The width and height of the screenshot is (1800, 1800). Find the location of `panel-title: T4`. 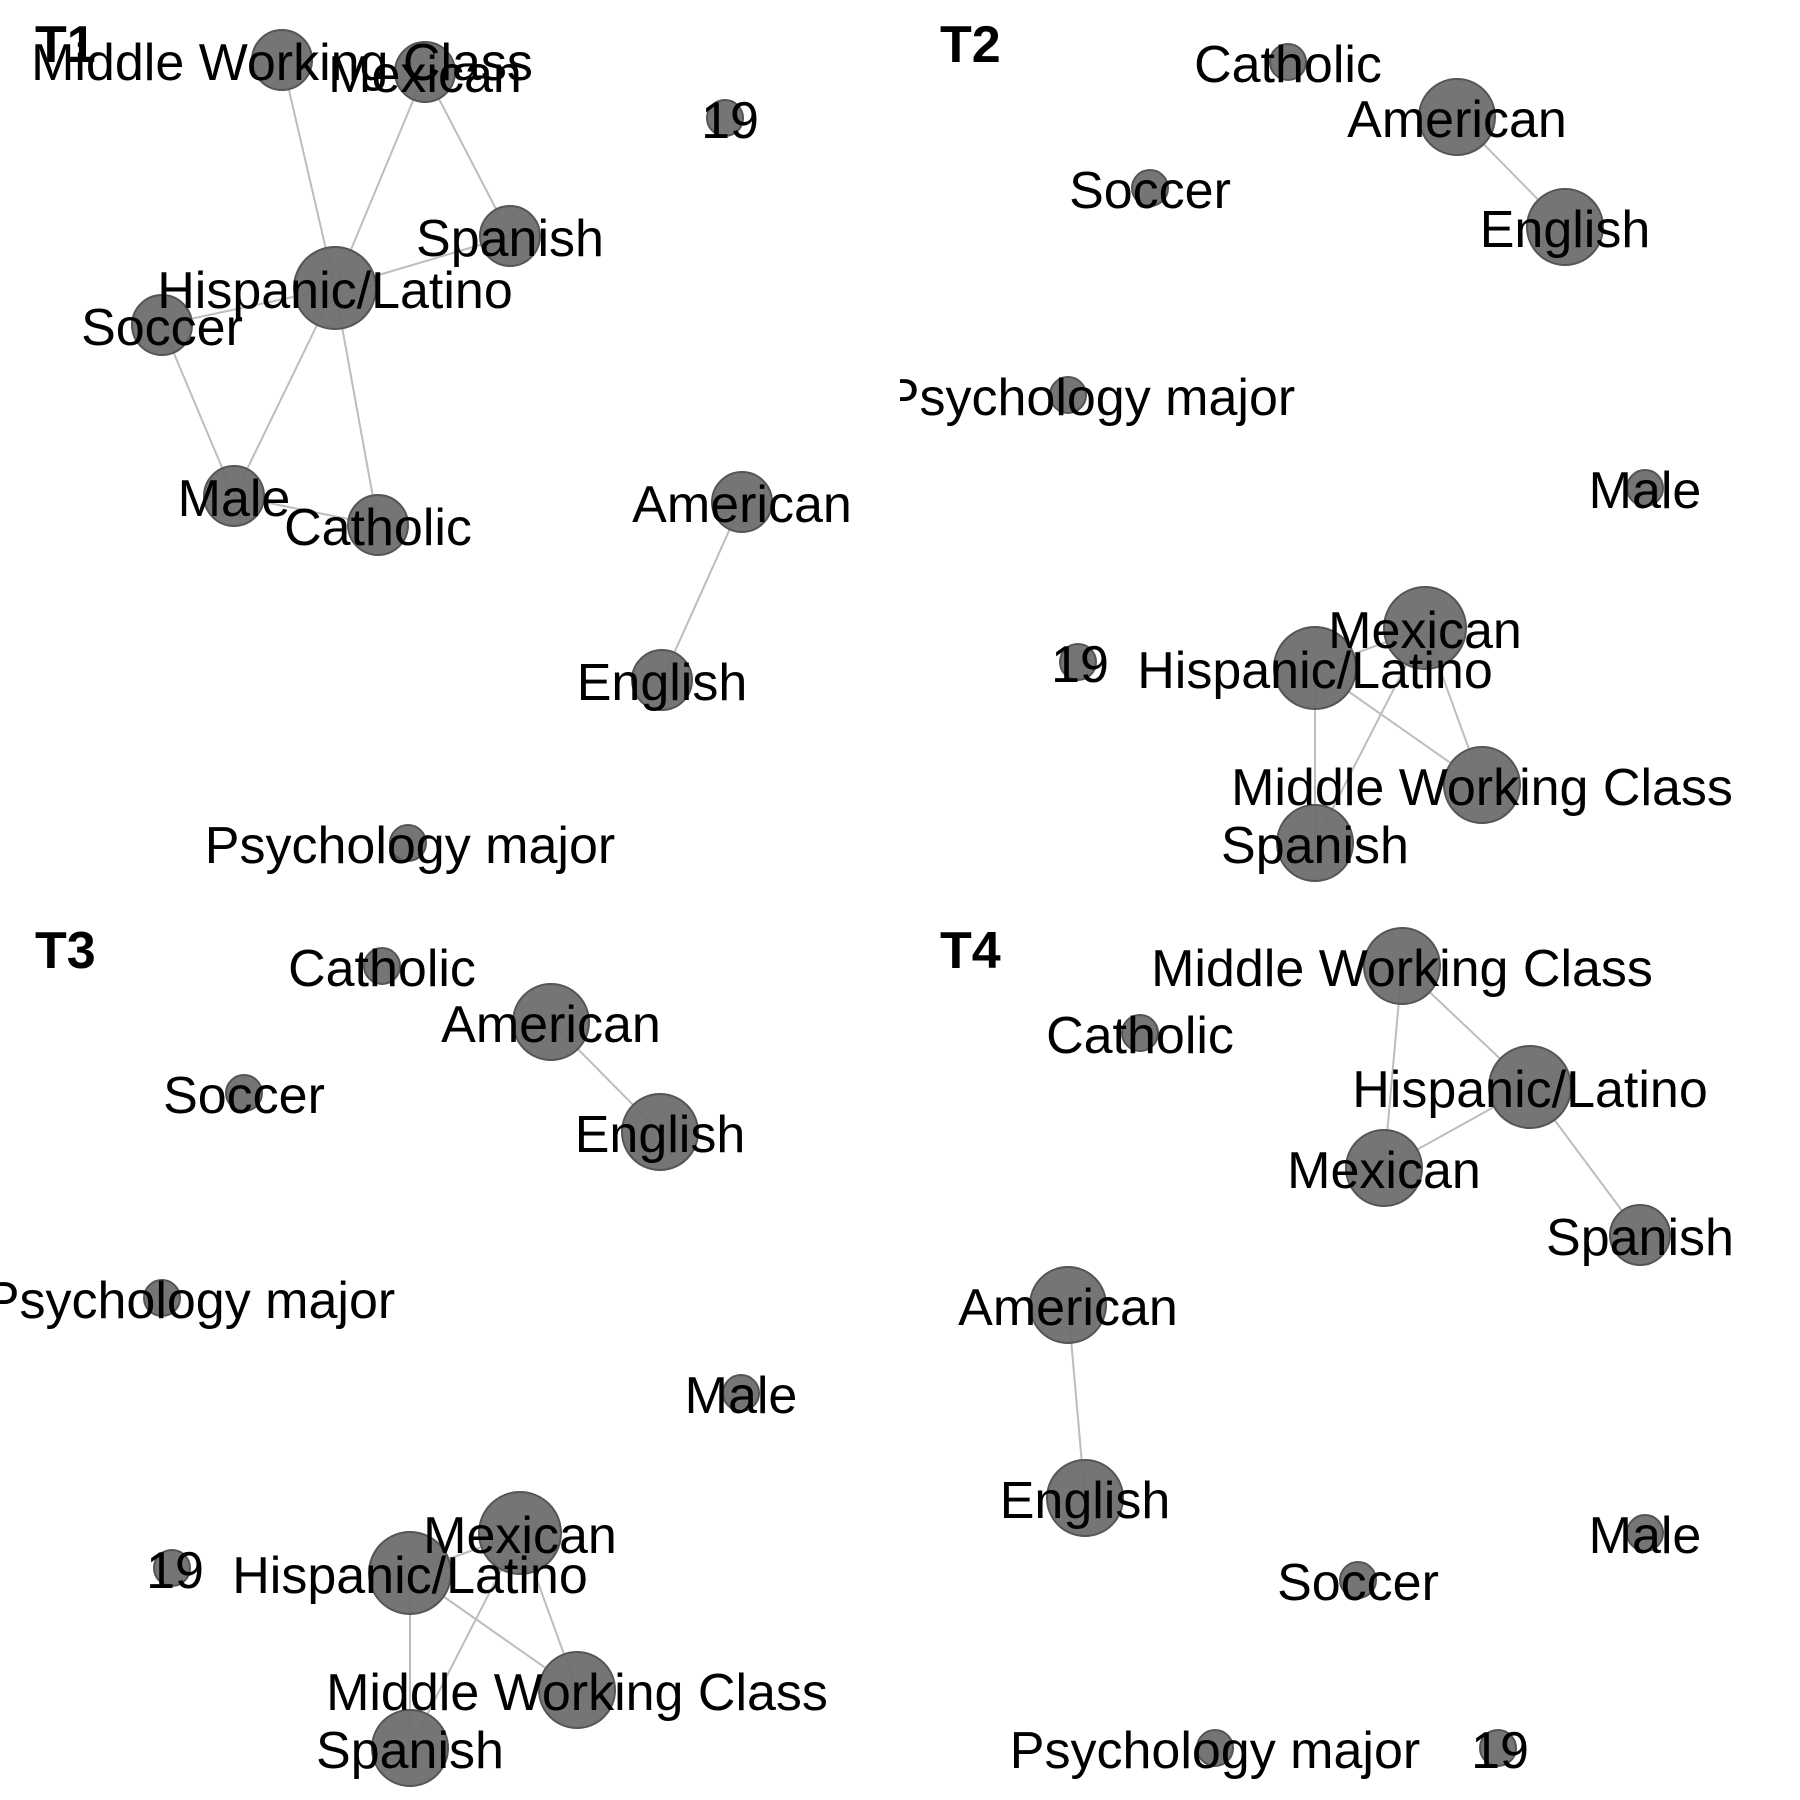

panel-title: T4 is located at coordinates (970, 951).